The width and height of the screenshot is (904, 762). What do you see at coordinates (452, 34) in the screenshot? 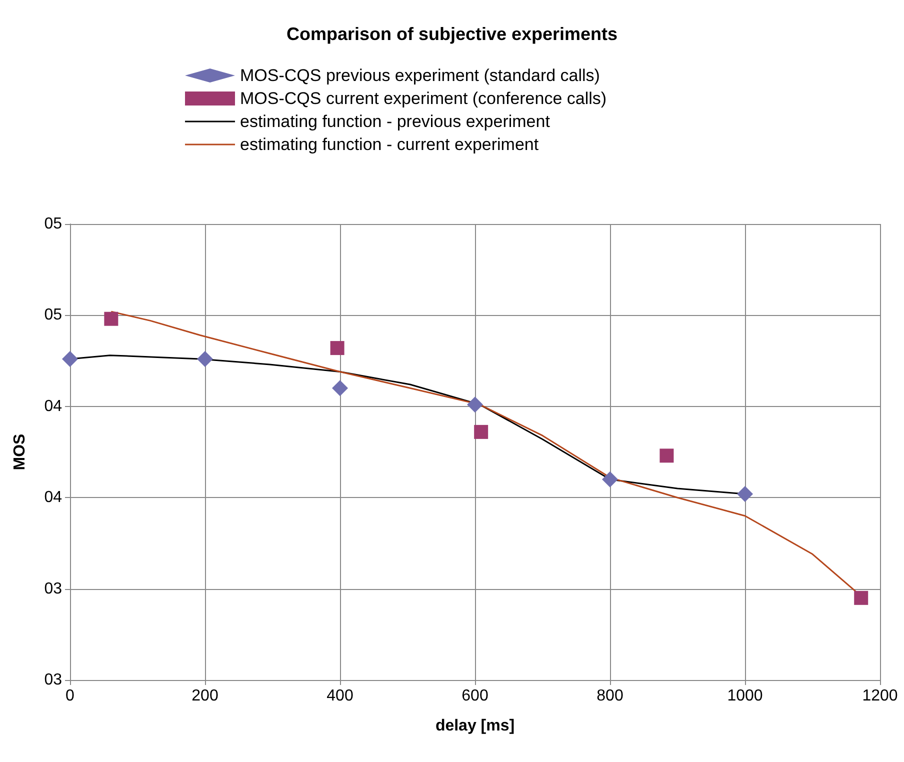
I see `chart-title: Comparison of subjective experiments` at bounding box center [452, 34].